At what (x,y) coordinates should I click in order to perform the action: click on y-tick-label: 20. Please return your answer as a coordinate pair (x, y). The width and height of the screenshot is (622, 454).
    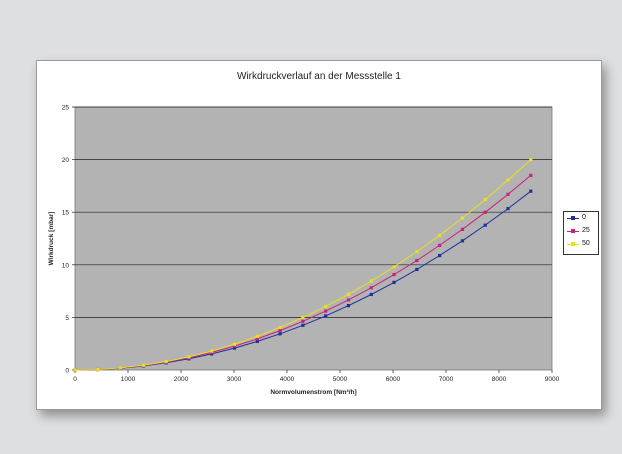
    Looking at the image, I should click on (66, 160).